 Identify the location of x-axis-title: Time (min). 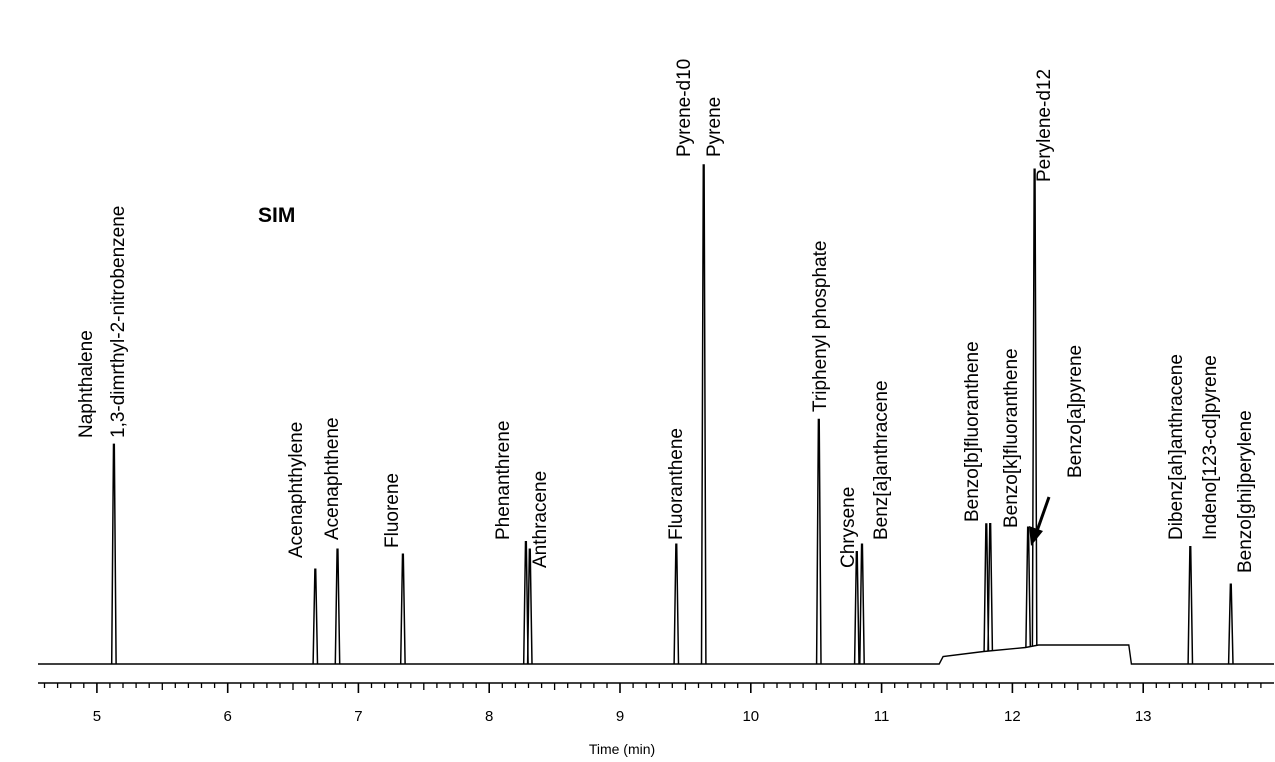
(622, 749).